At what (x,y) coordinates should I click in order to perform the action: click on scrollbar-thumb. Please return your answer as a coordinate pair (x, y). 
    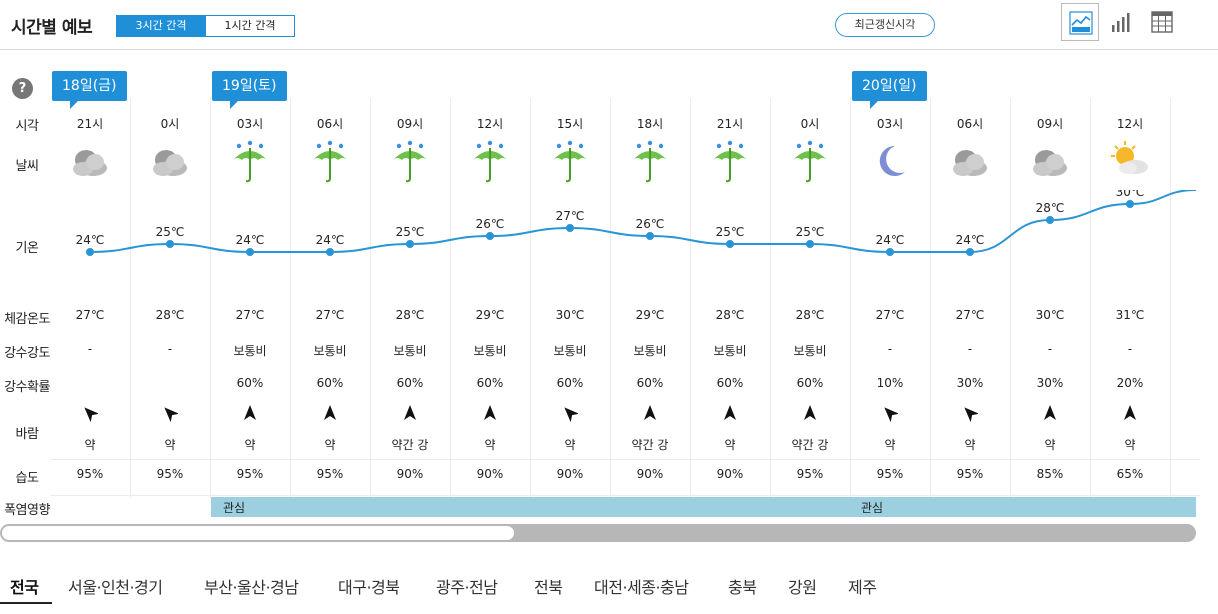
    Looking at the image, I should click on (258, 533).